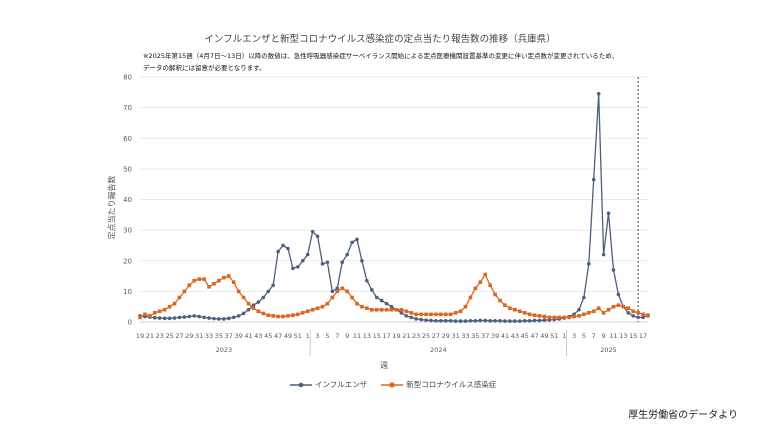  I want to click on year-label: 2025, so click(608, 350).